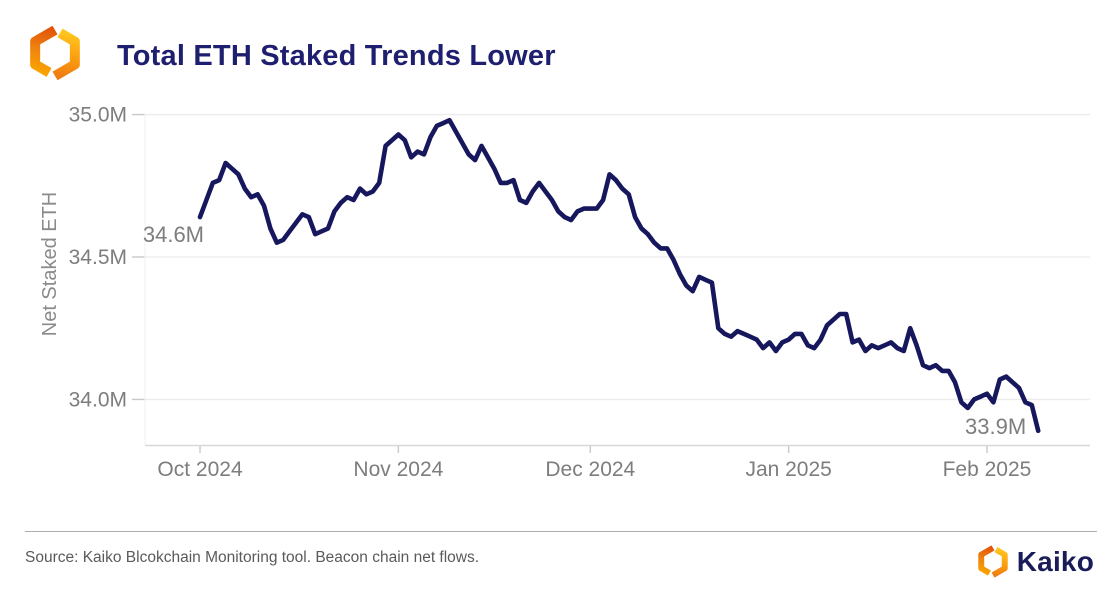  I want to click on value-annotation: 34.6M, so click(173, 234).